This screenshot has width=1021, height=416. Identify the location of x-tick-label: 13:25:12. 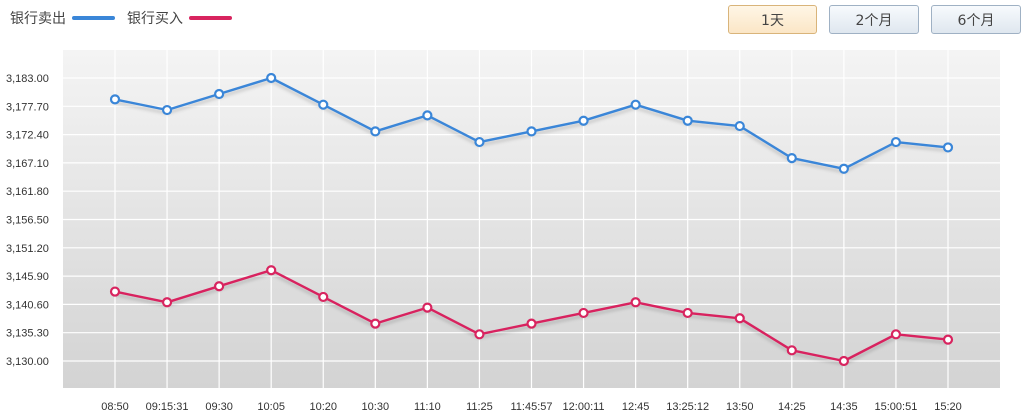
(687, 407).